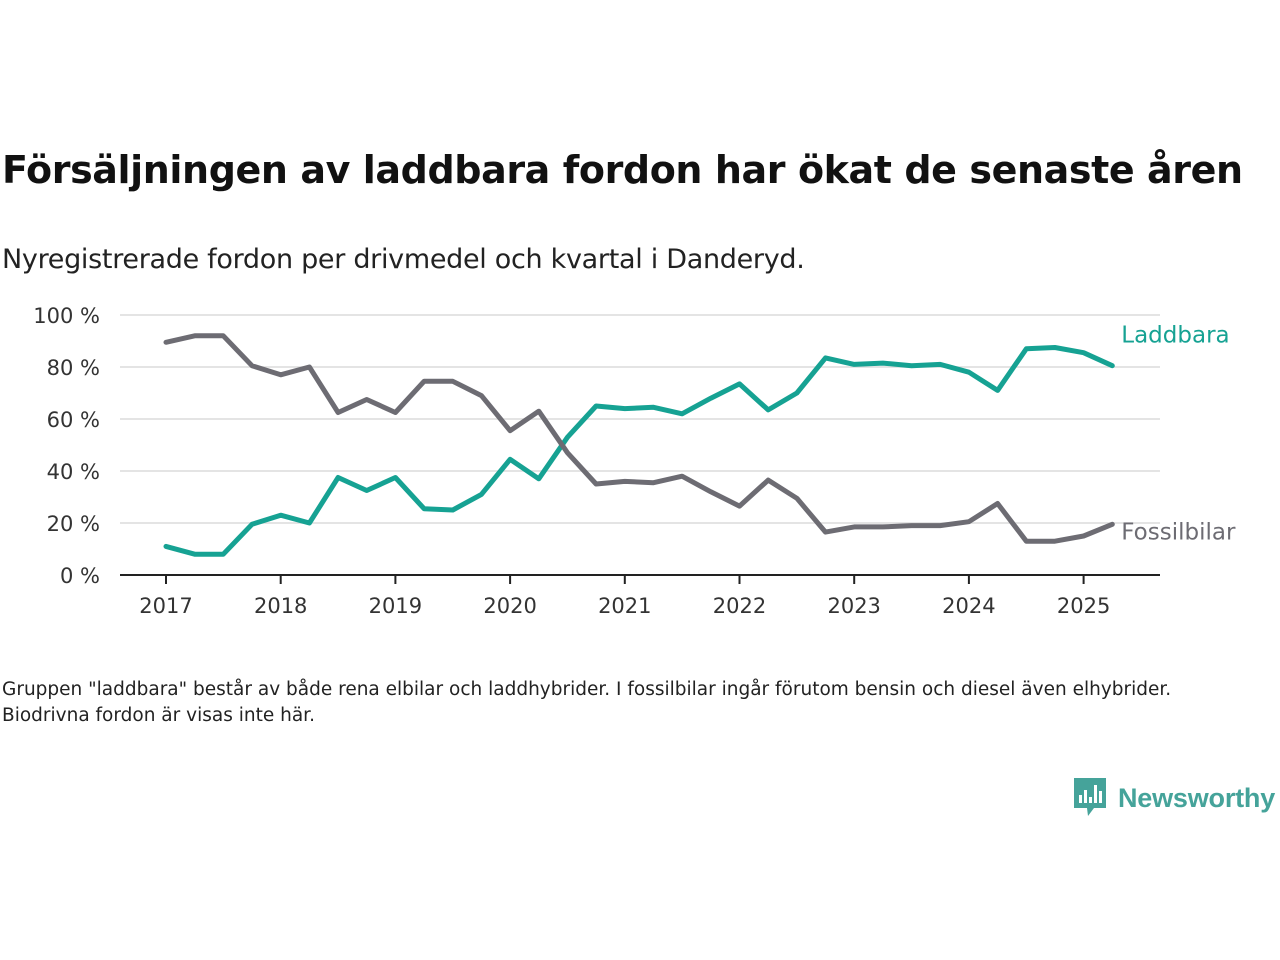 This screenshot has width=1280, height=960. I want to click on x-tick-label: 2017, so click(165, 606).